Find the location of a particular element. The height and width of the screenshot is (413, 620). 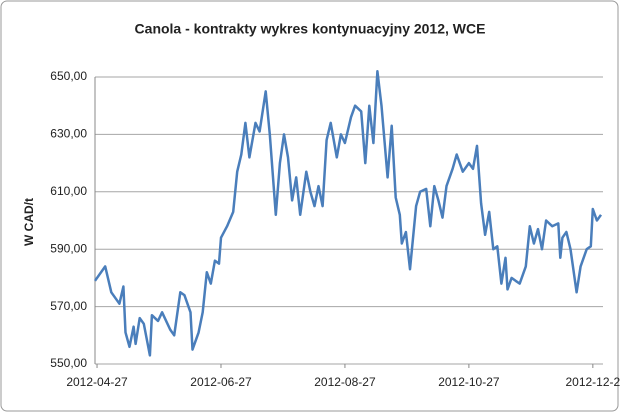

y-tick-label: 610,00 is located at coordinates (68, 191).